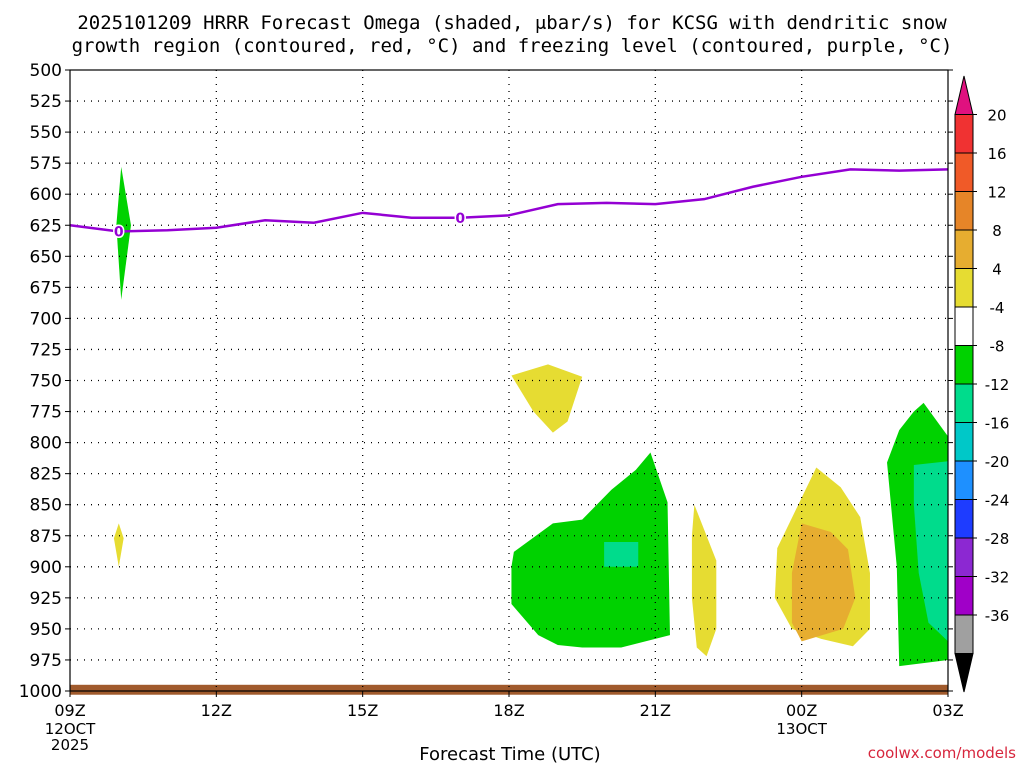 This screenshot has height=768, width=1024. I want to click on x-tick-label-18Z: 18Z, so click(508, 710).